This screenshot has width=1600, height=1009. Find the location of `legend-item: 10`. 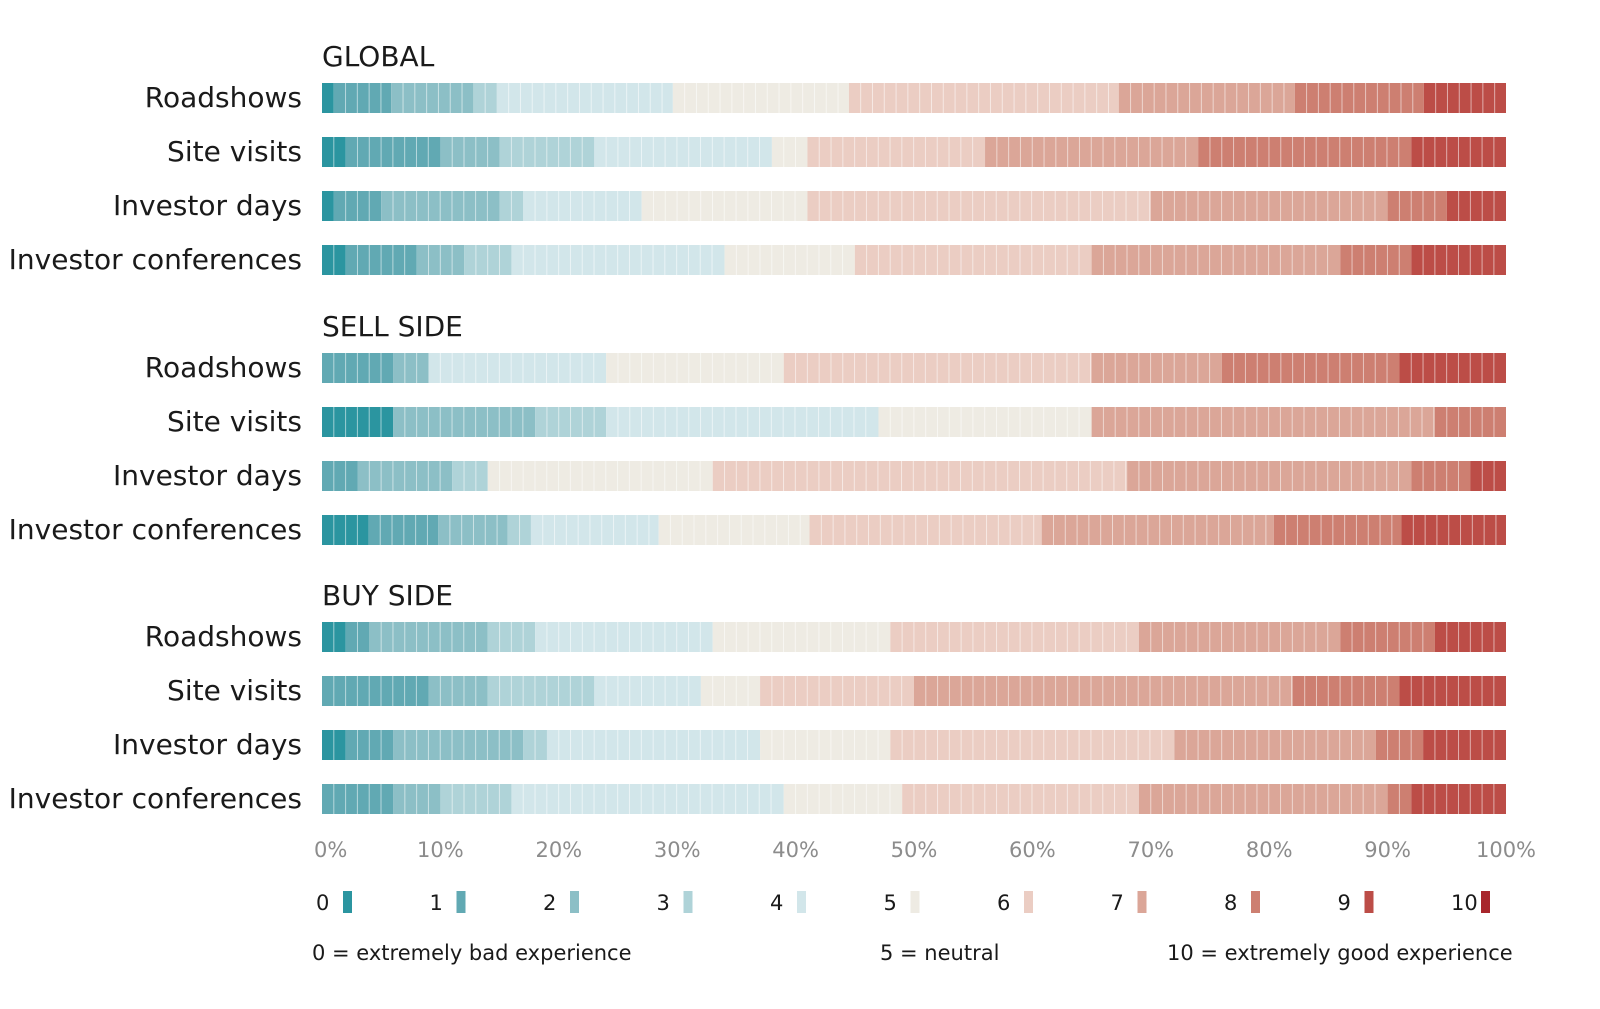

legend-item: 10 is located at coordinates (1470, 903).